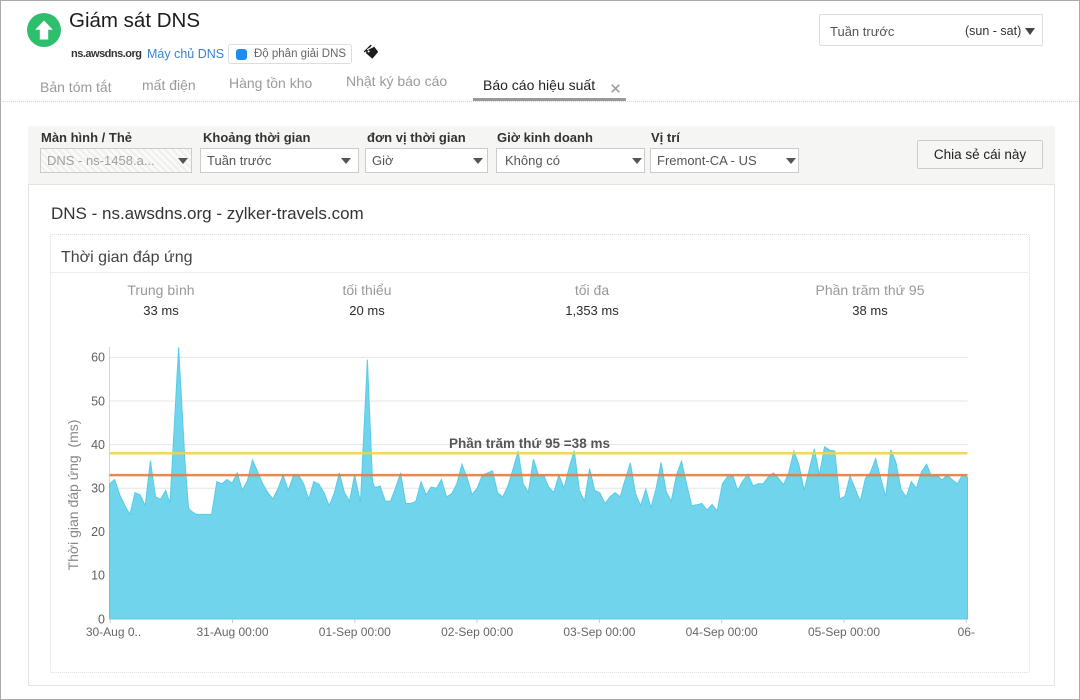  I want to click on svg-text: 30-Aug 0.., so click(113, 632).